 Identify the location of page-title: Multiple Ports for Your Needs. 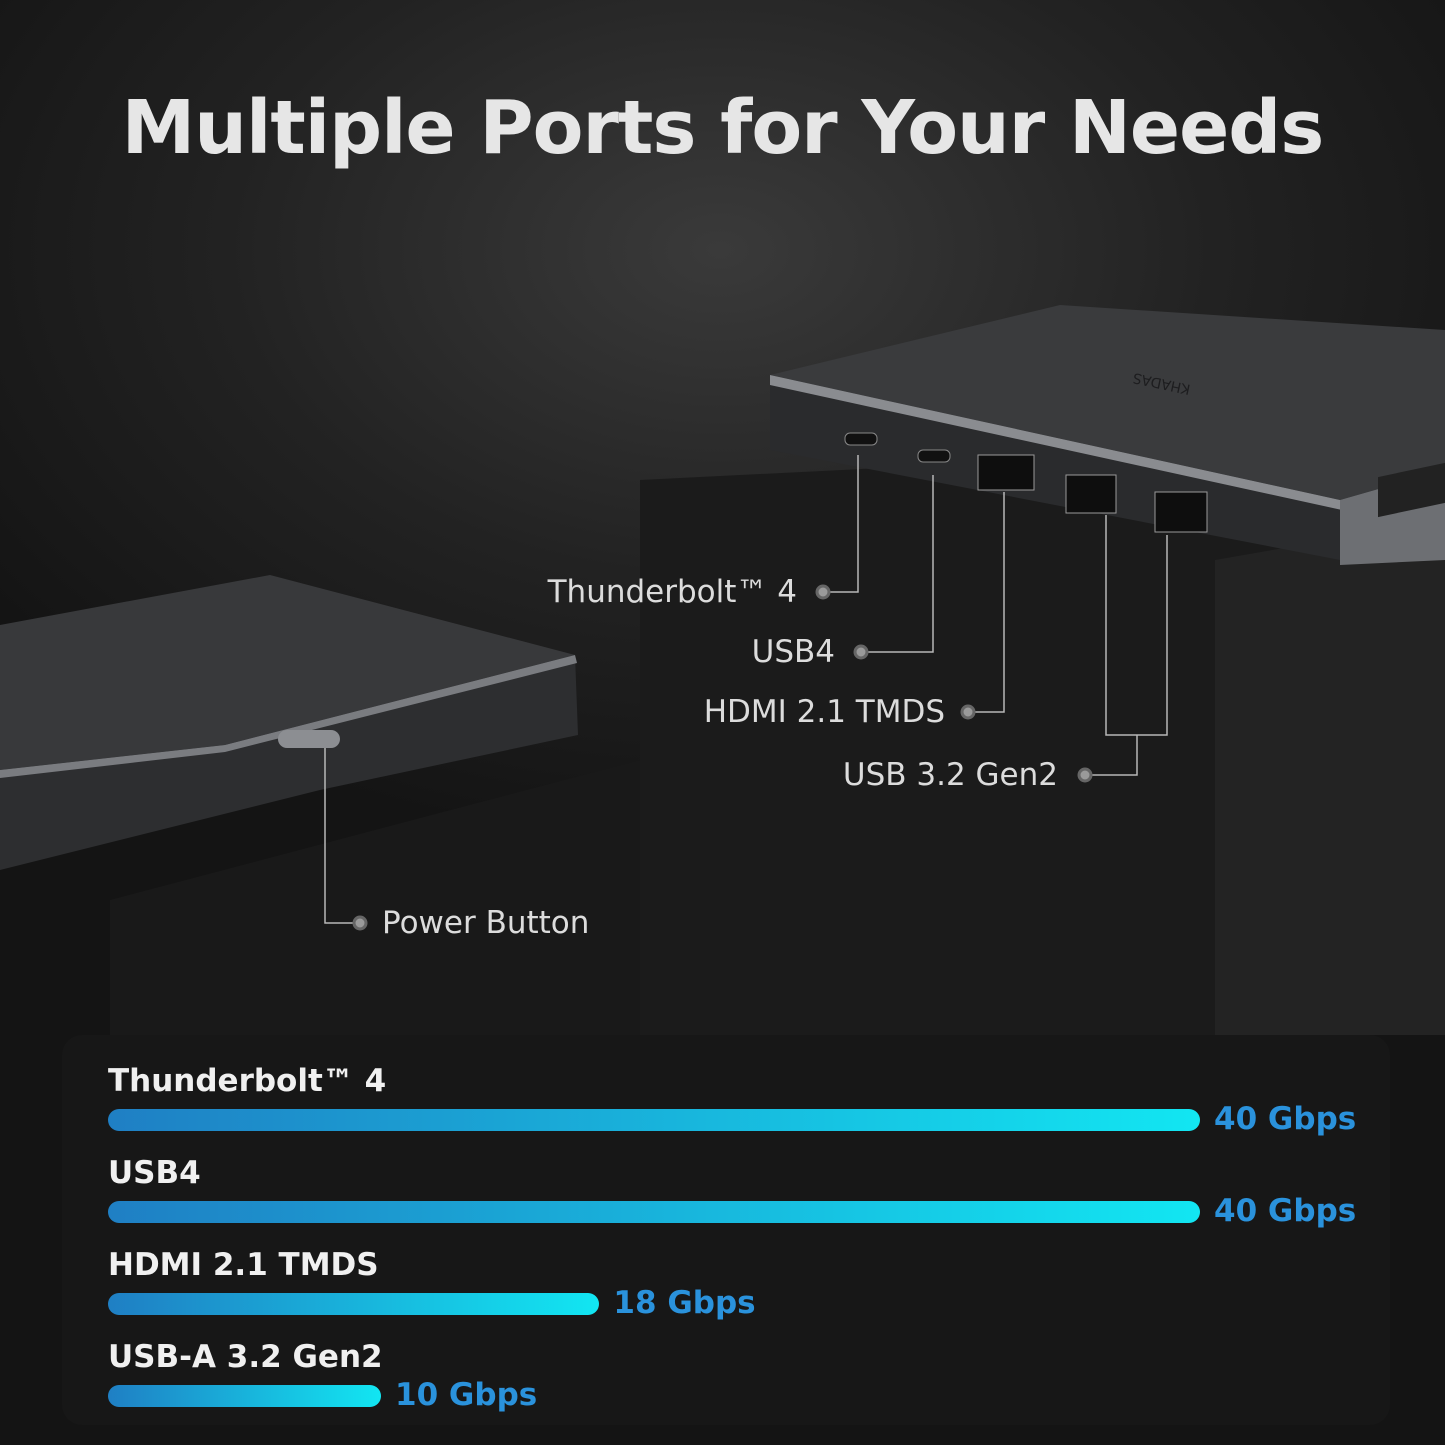
(723, 128).